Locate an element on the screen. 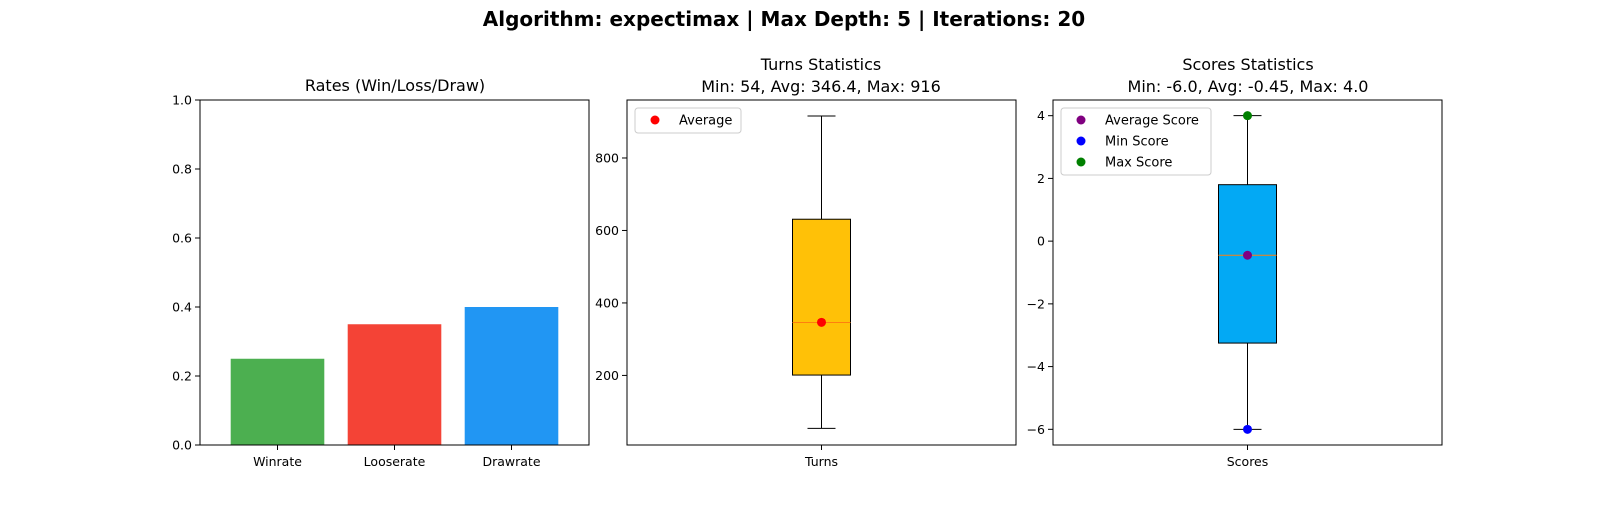 This screenshot has width=1600, height=505. scores-ytick-label: 4 is located at coordinates (1041, 115).